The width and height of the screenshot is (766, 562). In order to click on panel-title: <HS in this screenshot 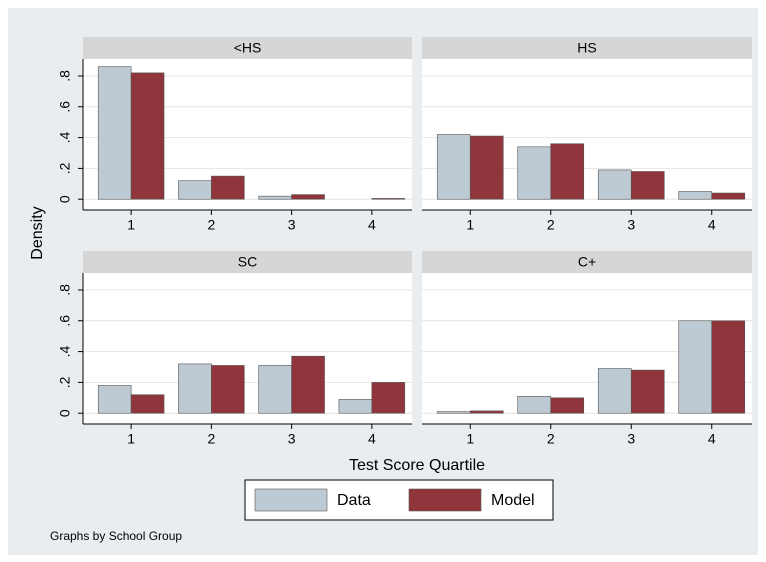, I will do `click(248, 48)`.